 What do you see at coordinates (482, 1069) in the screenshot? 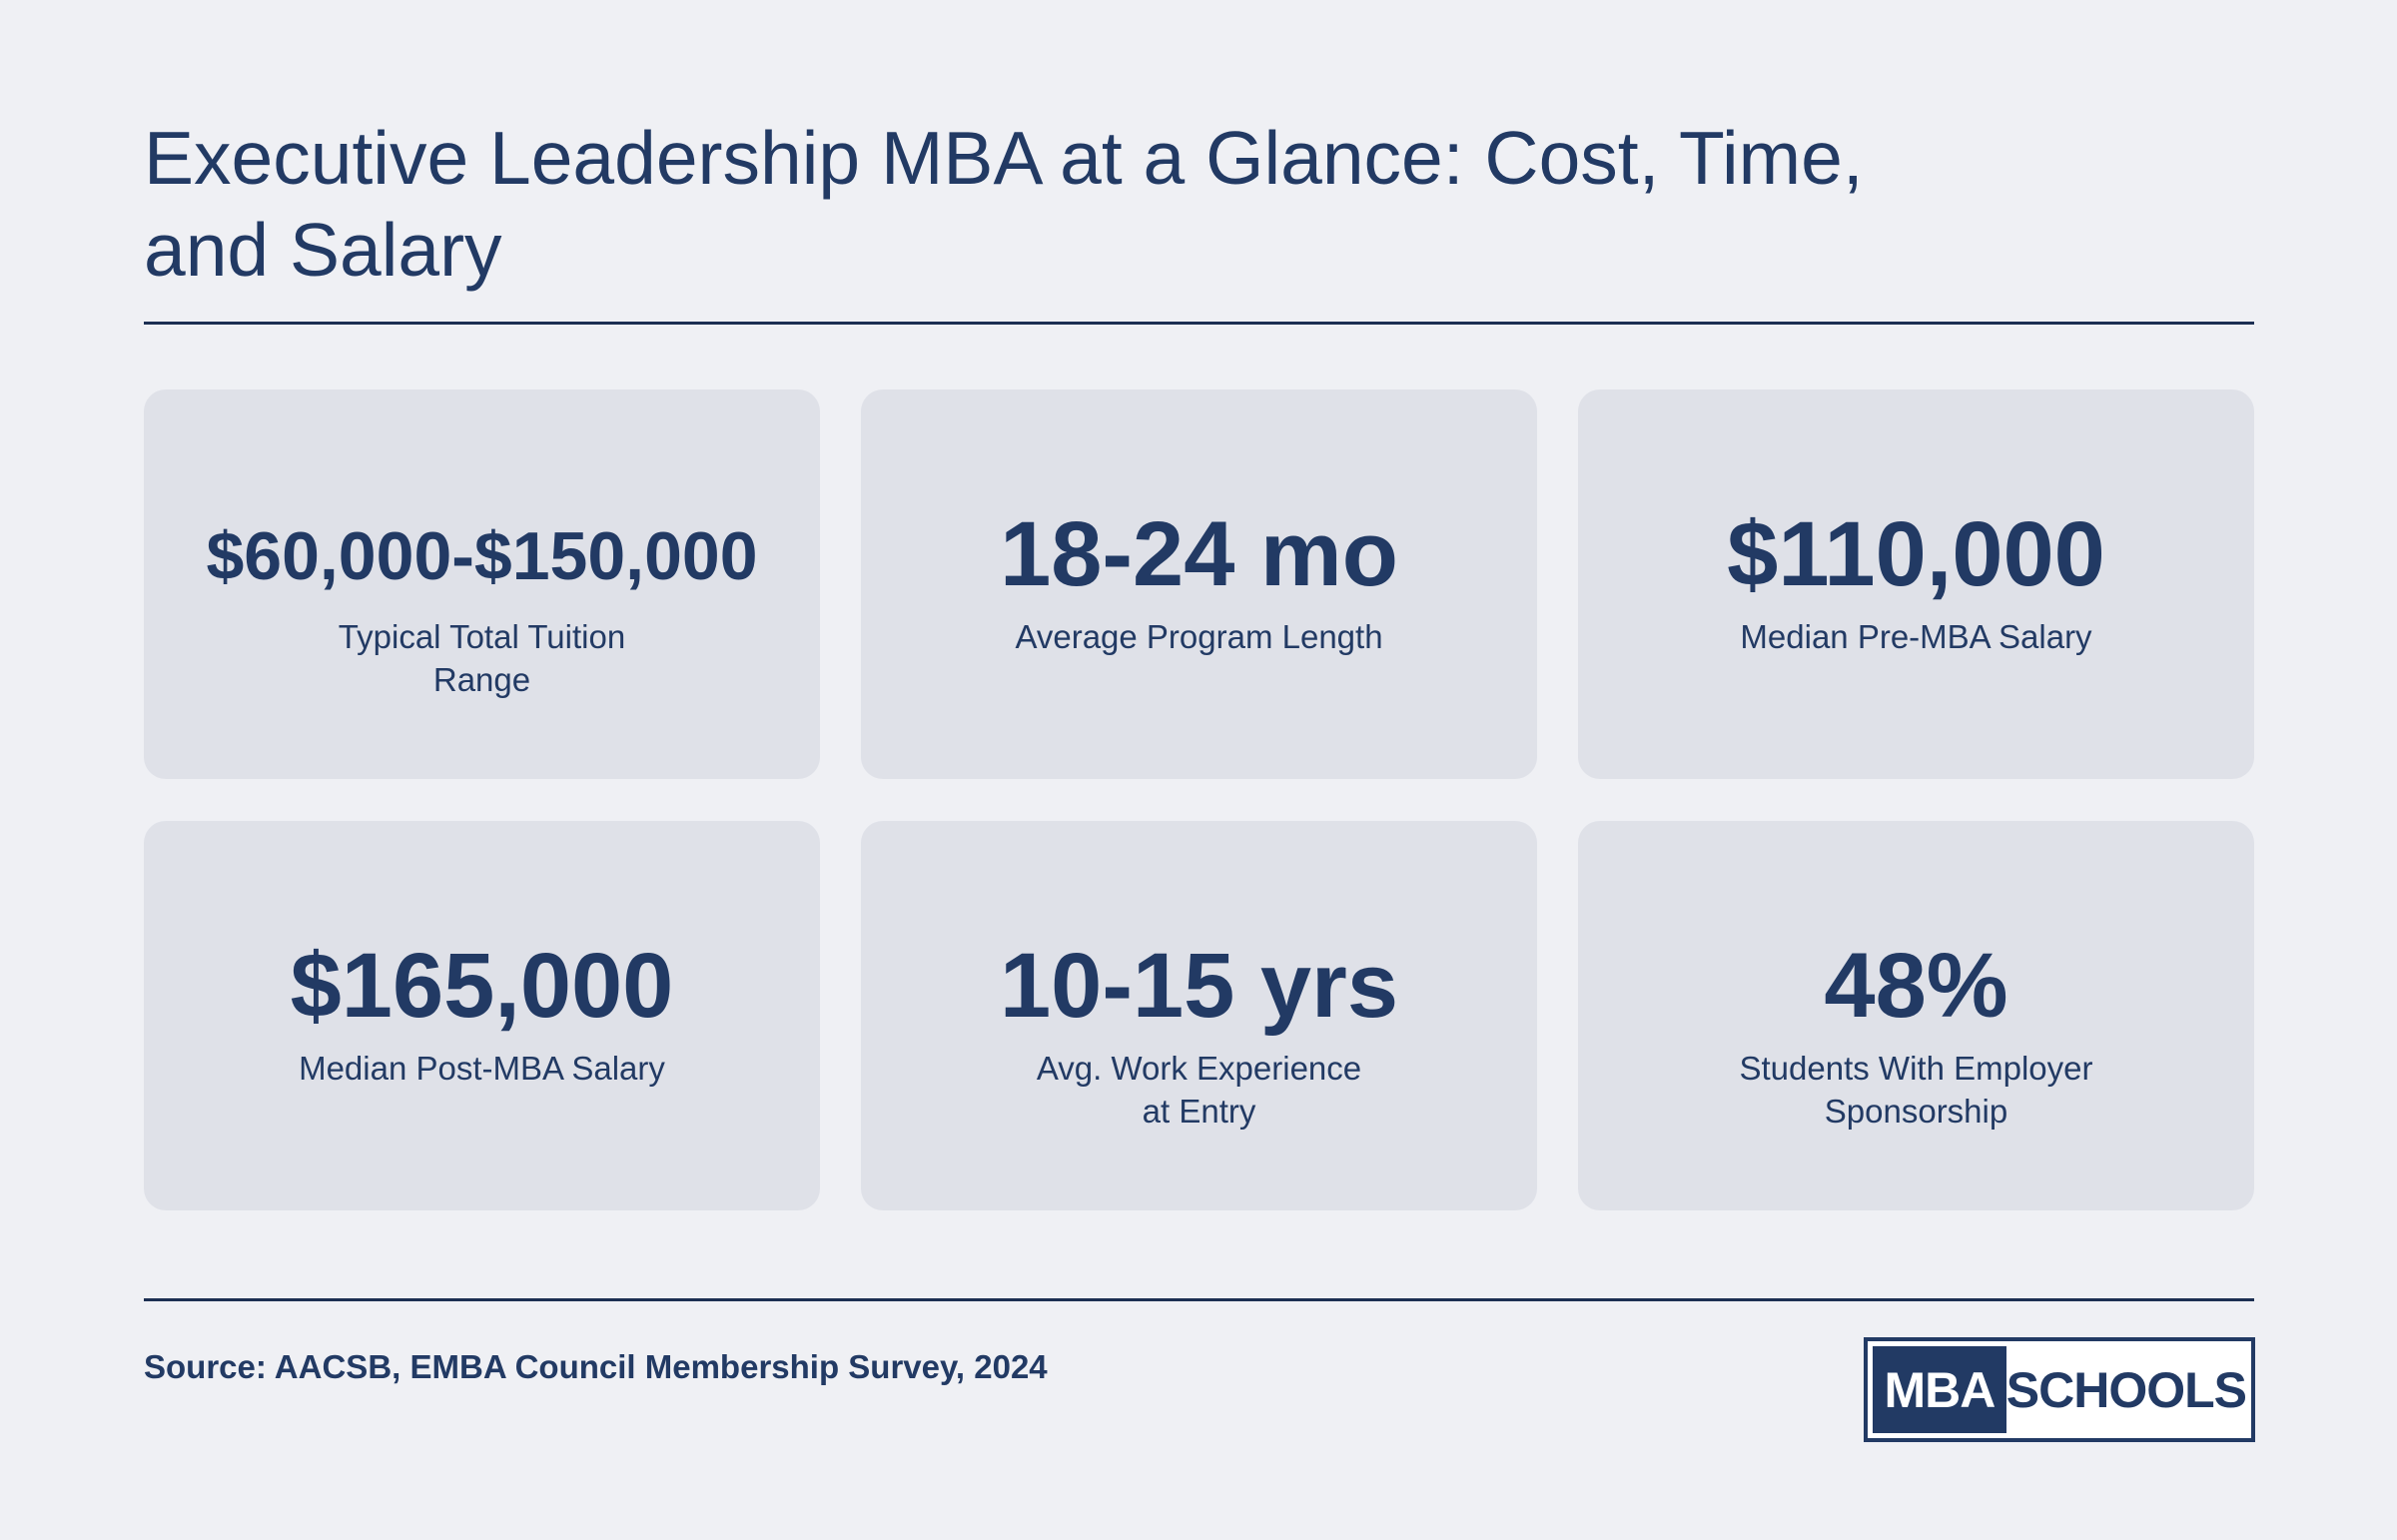
I see `stat-label: Median Post-MBA Salary` at bounding box center [482, 1069].